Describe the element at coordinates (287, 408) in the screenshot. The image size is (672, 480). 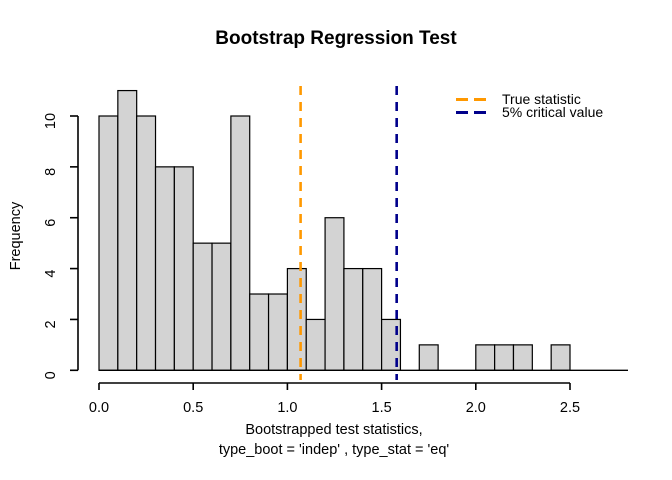
I see `x-tick-label: 1.0` at that location.